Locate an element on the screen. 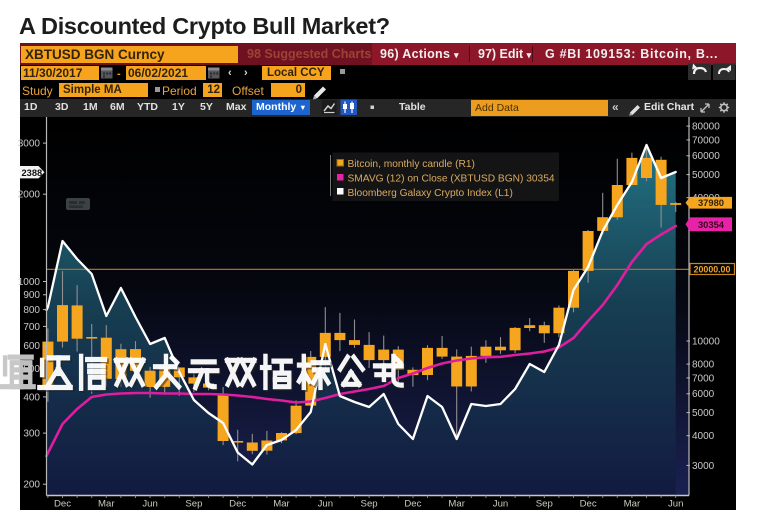 This screenshot has height=510, width=768. svg-text: 60000 is located at coordinates (706, 156).